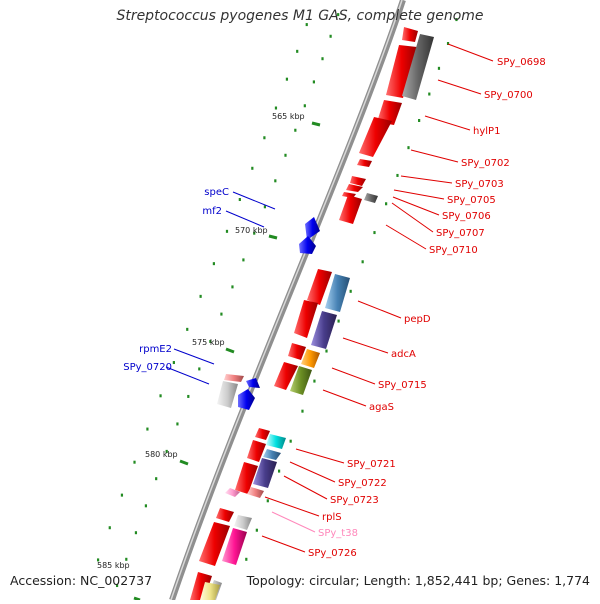  I want to click on gene-label: adcA, so click(403, 354).